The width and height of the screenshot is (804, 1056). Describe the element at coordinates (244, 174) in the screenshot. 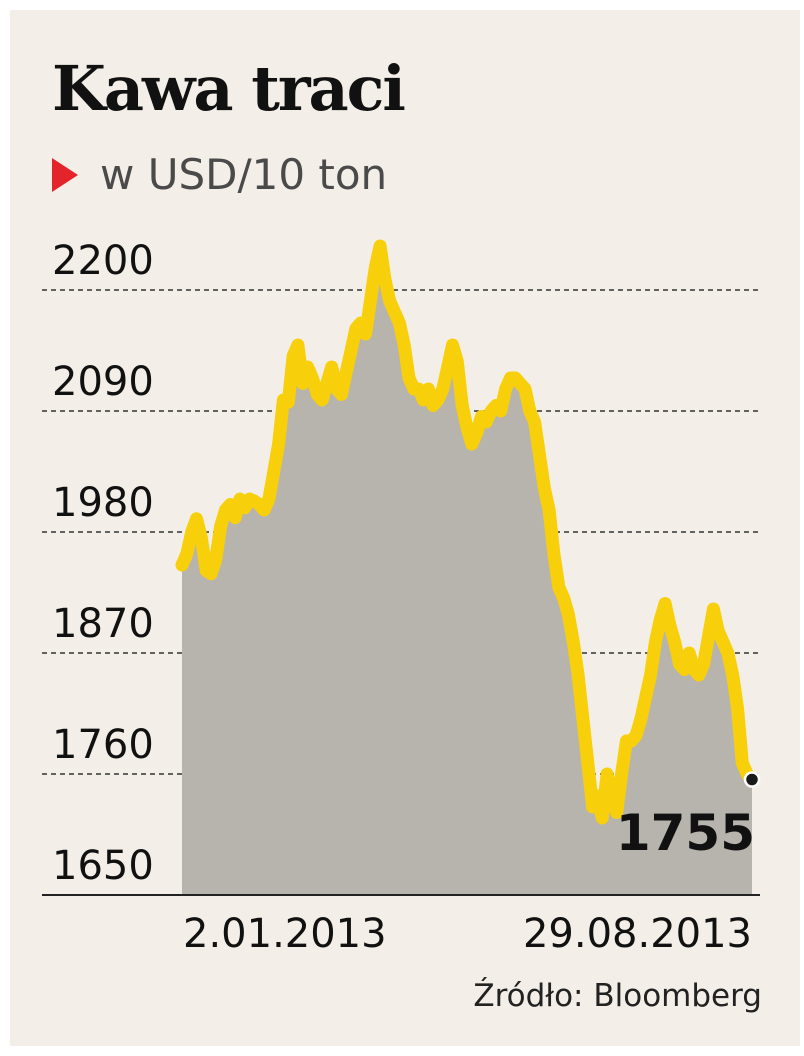

I see `unit-label: w USD/10 ton` at that location.